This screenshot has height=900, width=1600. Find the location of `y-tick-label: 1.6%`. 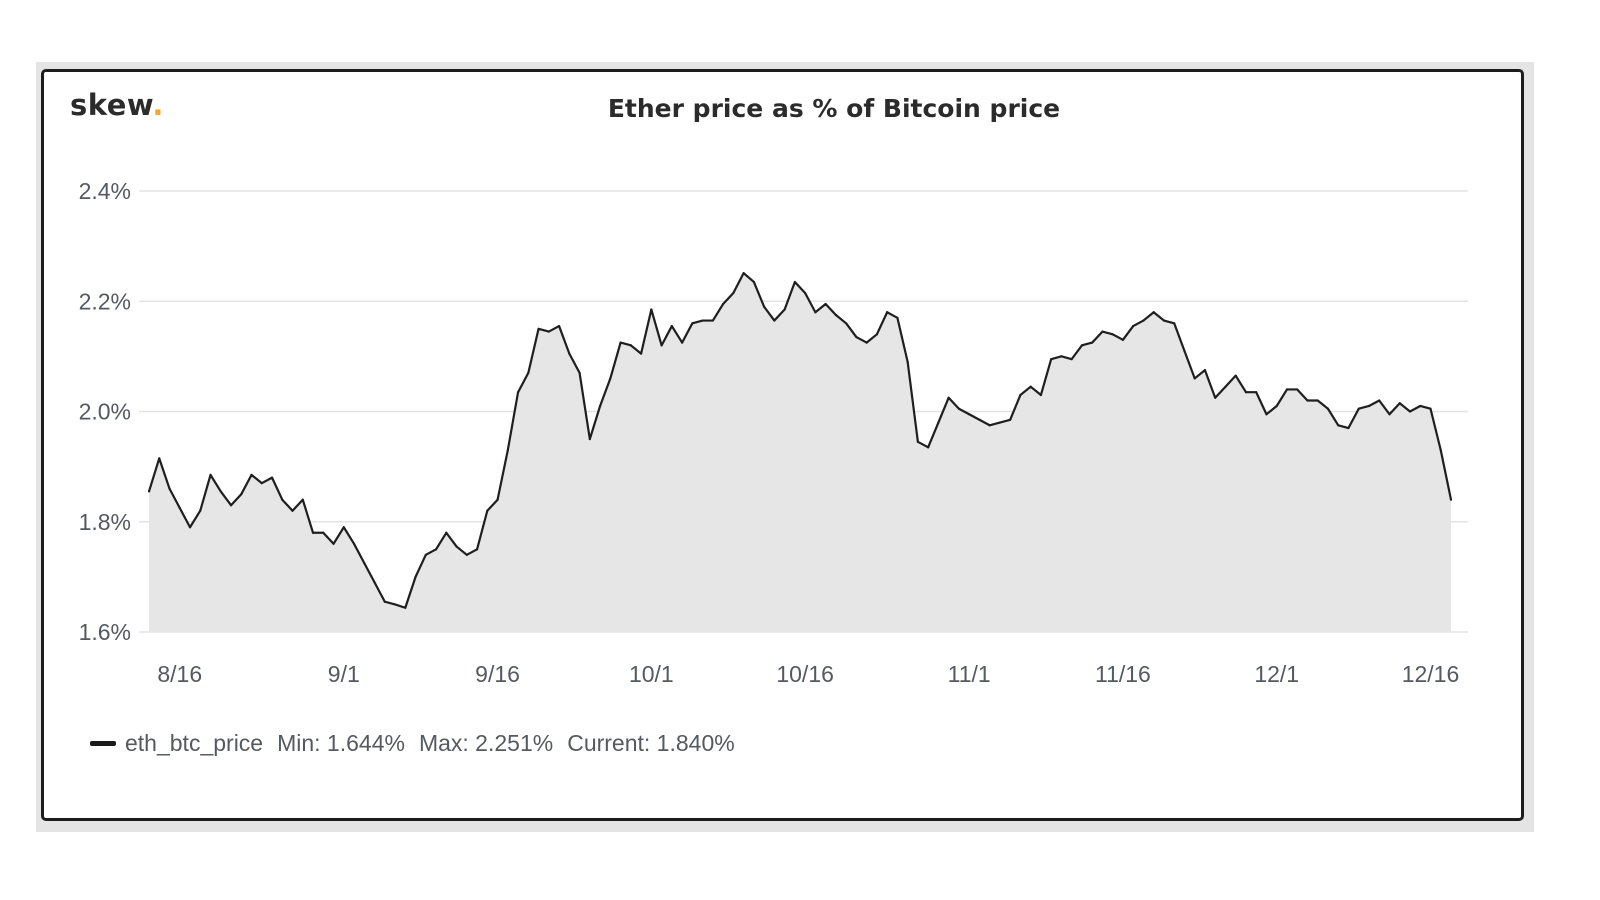

y-tick-label: 1.6% is located at coordinates (105, 632).